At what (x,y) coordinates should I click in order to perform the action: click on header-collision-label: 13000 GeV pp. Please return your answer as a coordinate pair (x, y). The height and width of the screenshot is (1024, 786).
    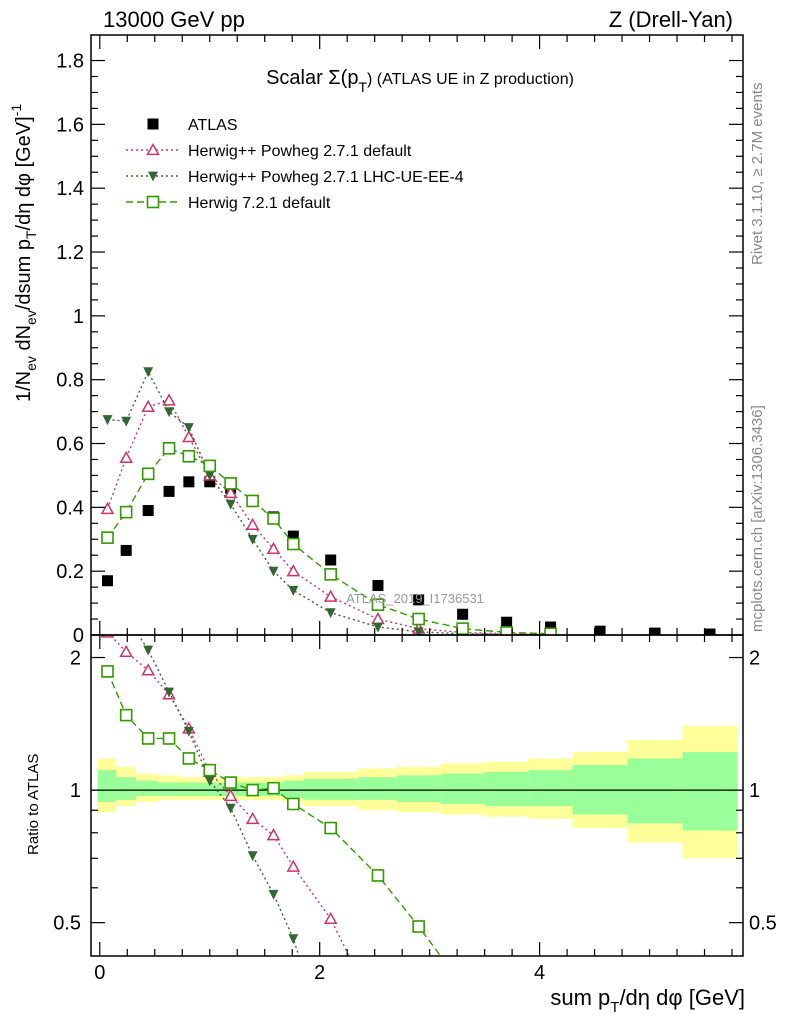
    Looking at the image, I should click on (174, 19).